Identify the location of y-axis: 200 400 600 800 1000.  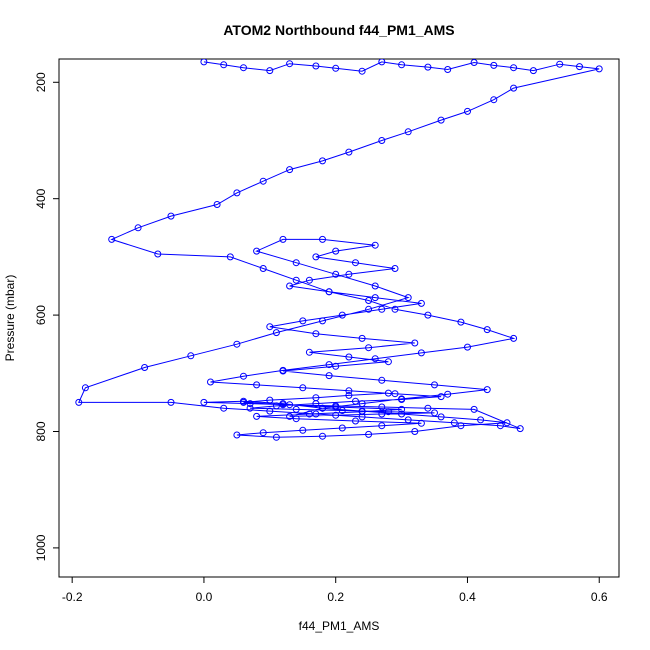
(46, 316).